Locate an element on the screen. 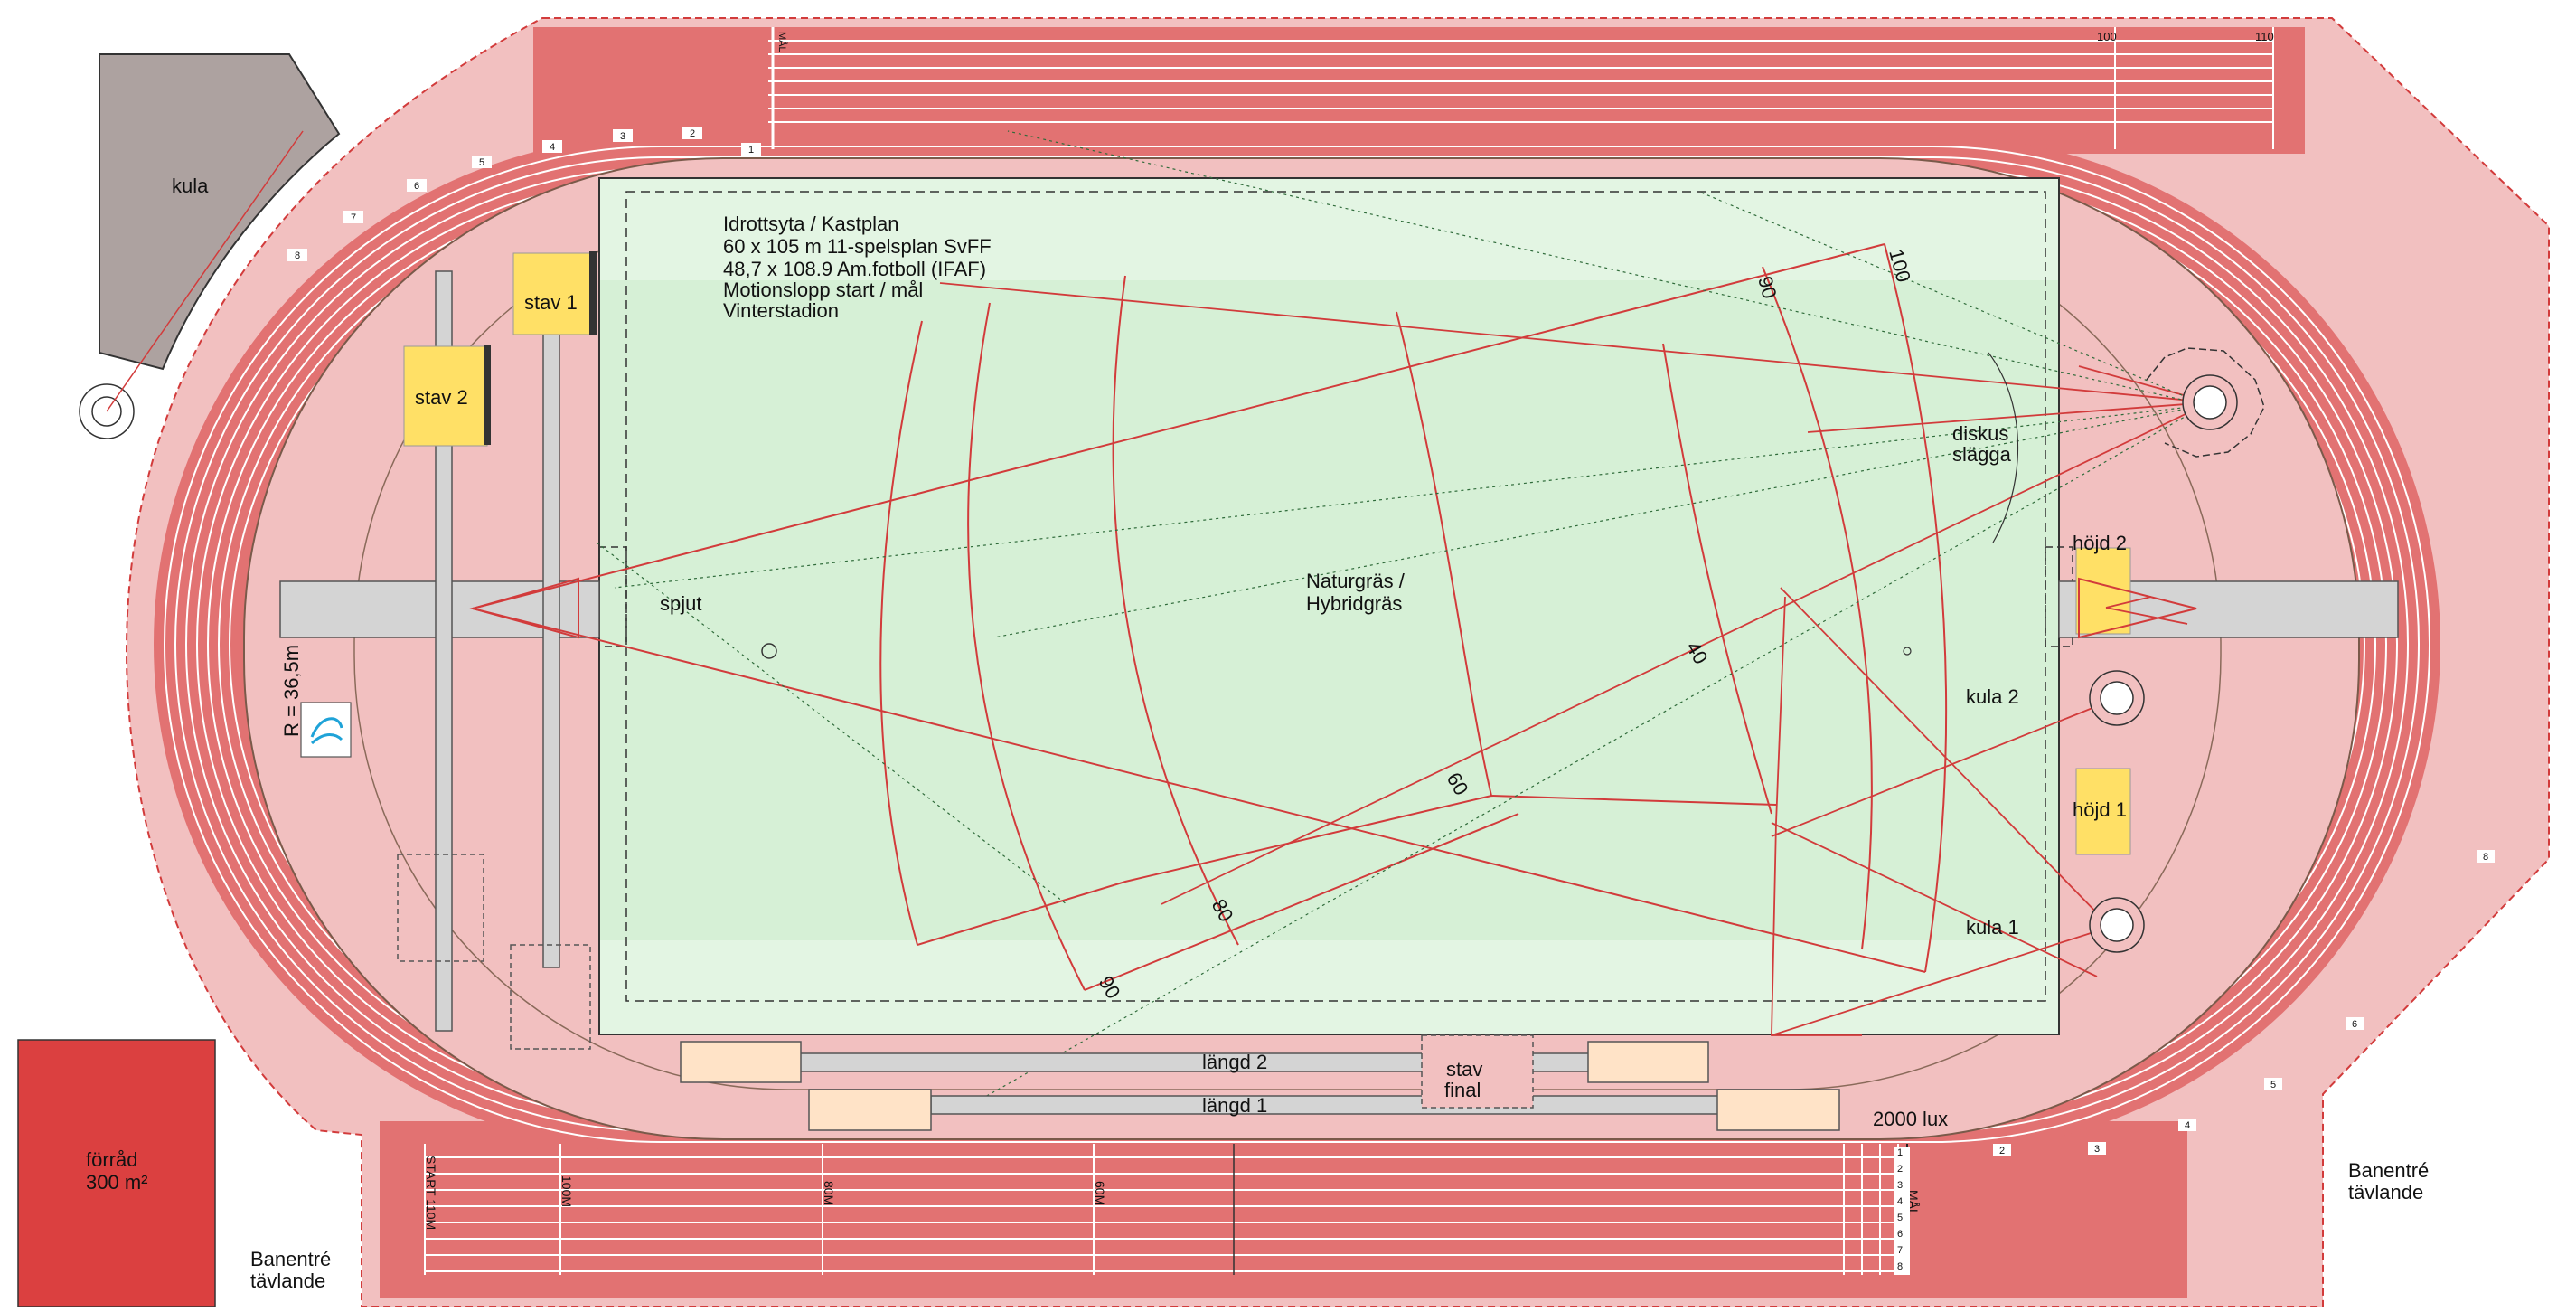 The image size is (2576, 1312). discus-circle is located at coordinates (2210, 402).